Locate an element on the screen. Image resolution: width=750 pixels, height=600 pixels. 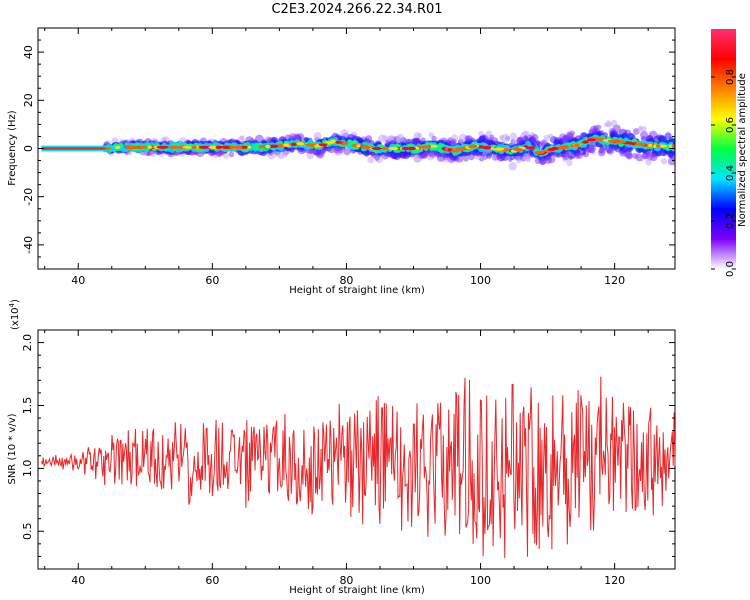
y-tick-label: 0 is located at coordinates (28, 148).